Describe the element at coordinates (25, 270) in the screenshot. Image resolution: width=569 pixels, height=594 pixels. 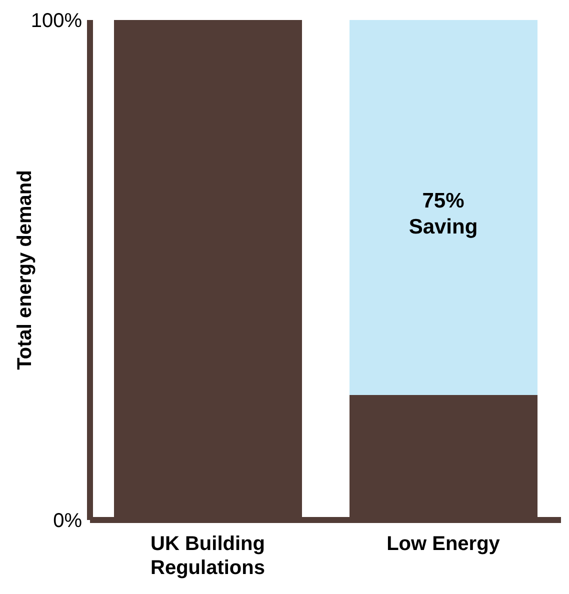
I see `y-axis-title: Total energy demand` at that location.